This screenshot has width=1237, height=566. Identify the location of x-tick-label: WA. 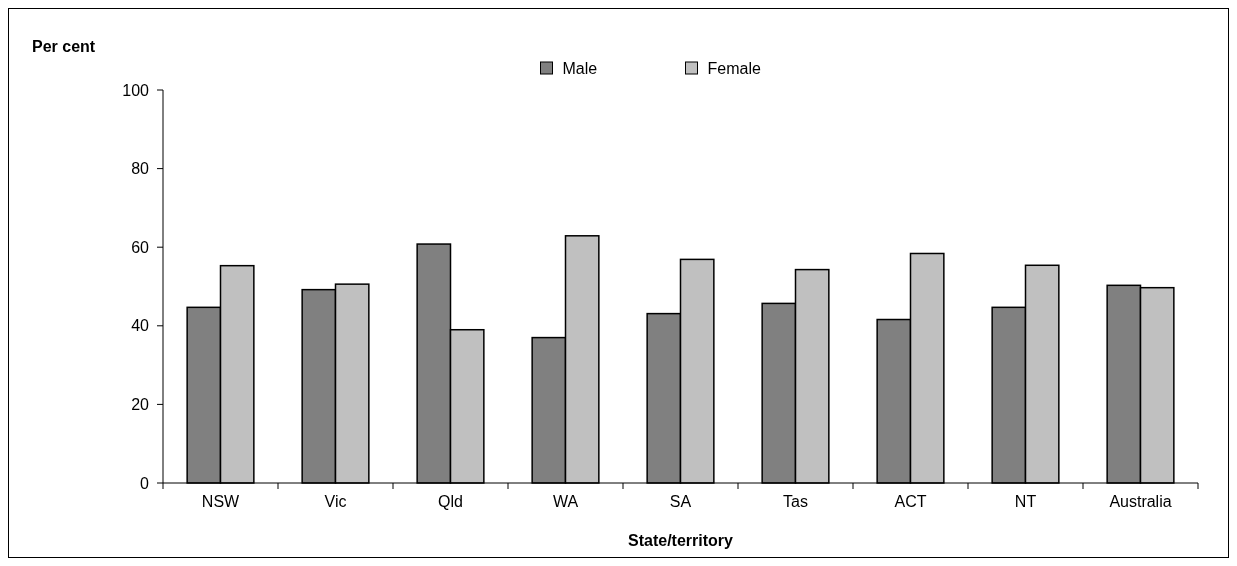
(565, 501).